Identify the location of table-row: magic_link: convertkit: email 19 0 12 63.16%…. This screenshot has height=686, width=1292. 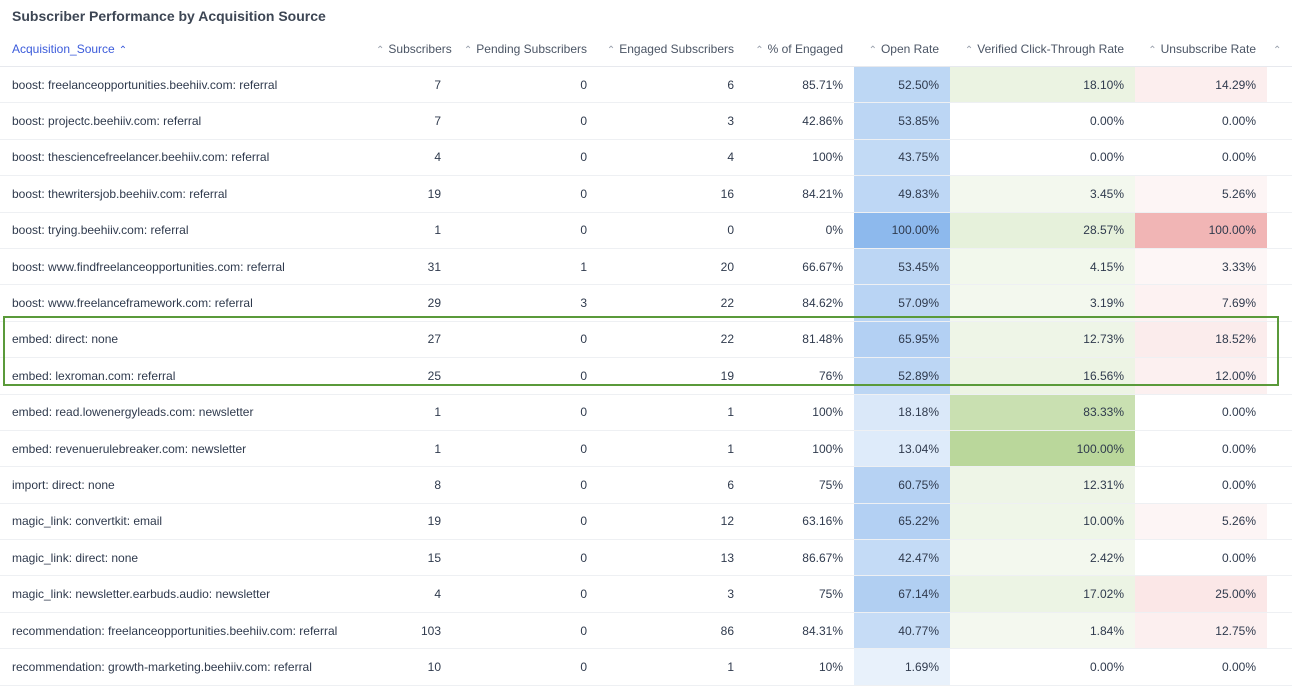
(646, 522).